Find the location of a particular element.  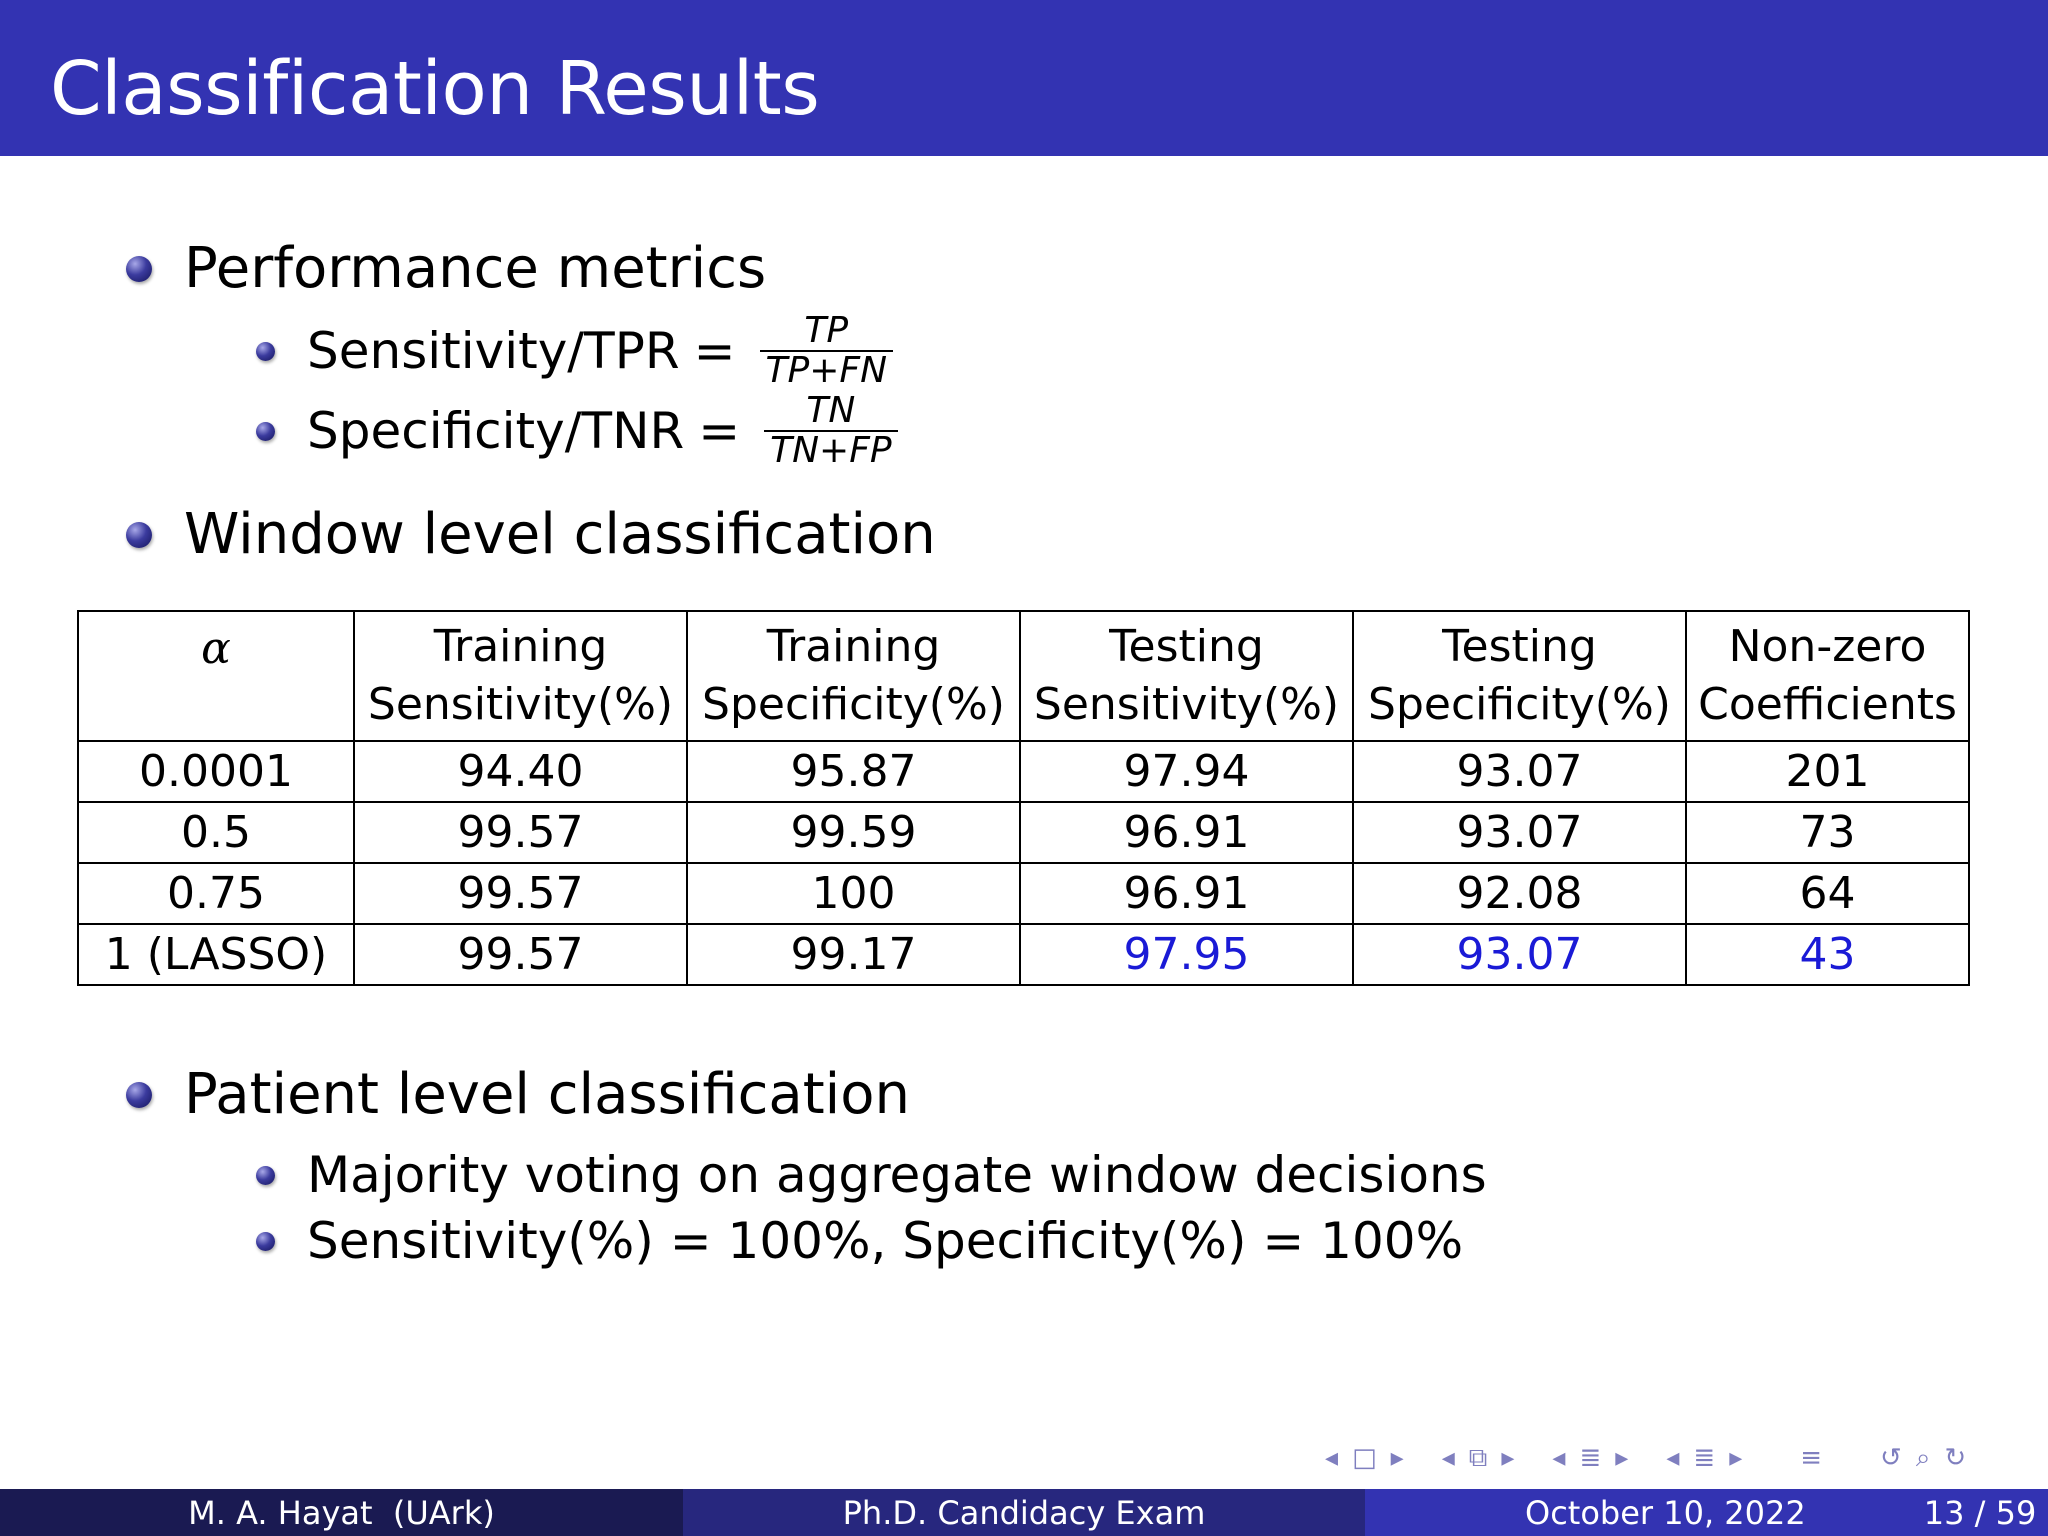

navigation-bar: ◂ □ ▸ ◂ ⧉ ▸ ◂ ≣ ▸ ◂ ≣ ▸ ≡ ↺ ⌕ ↻ is located at coordinates (1675, 1458).